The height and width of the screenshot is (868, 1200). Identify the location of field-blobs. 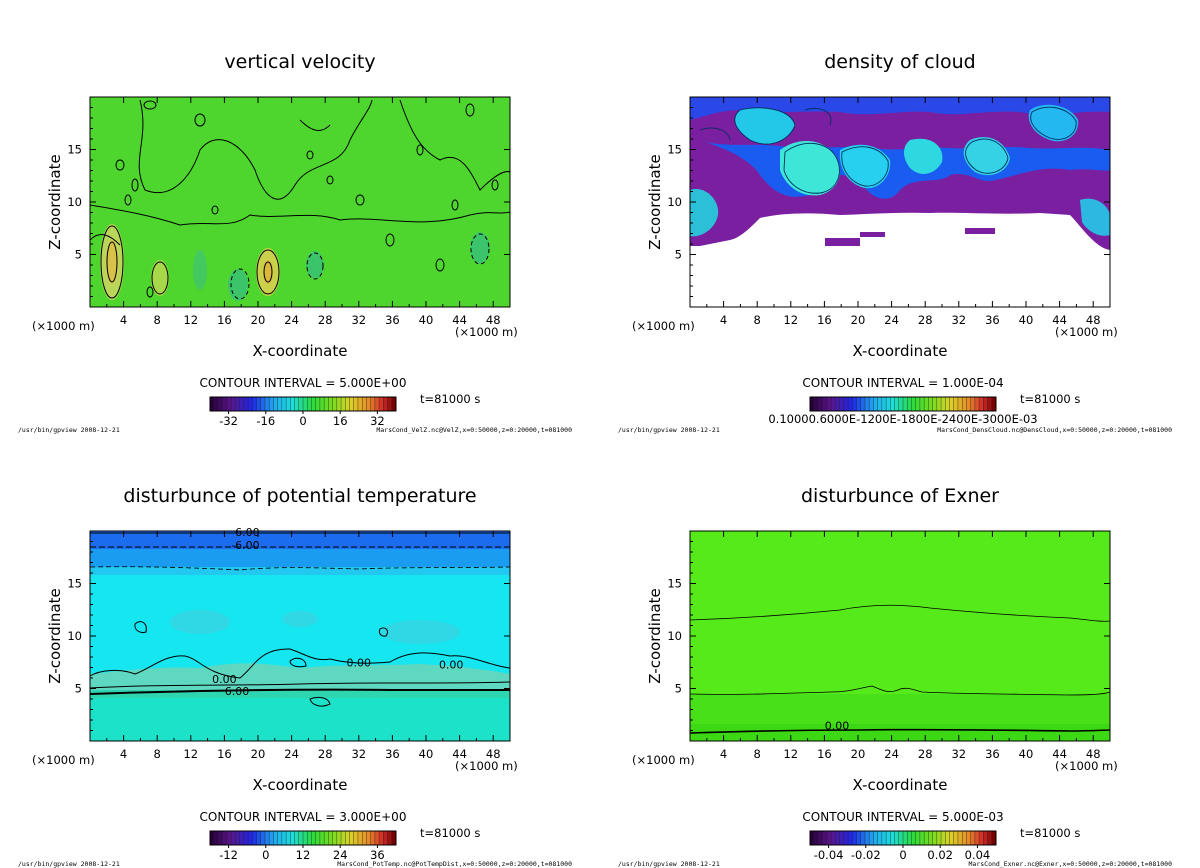
(900, 173).